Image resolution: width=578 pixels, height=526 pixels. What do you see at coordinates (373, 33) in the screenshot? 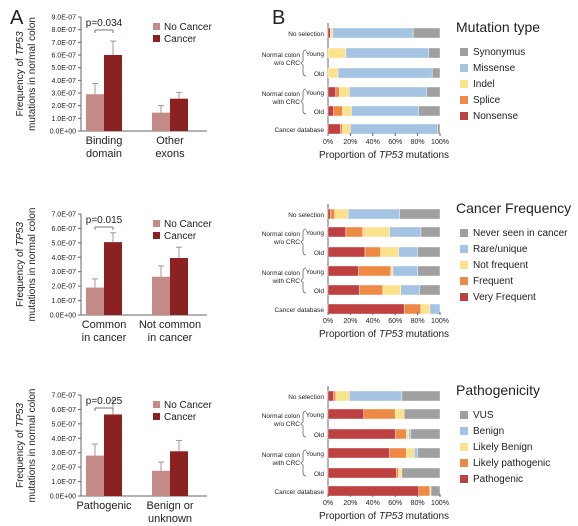
I see `stacked-segment-missense` at bounding box center [373, 33].